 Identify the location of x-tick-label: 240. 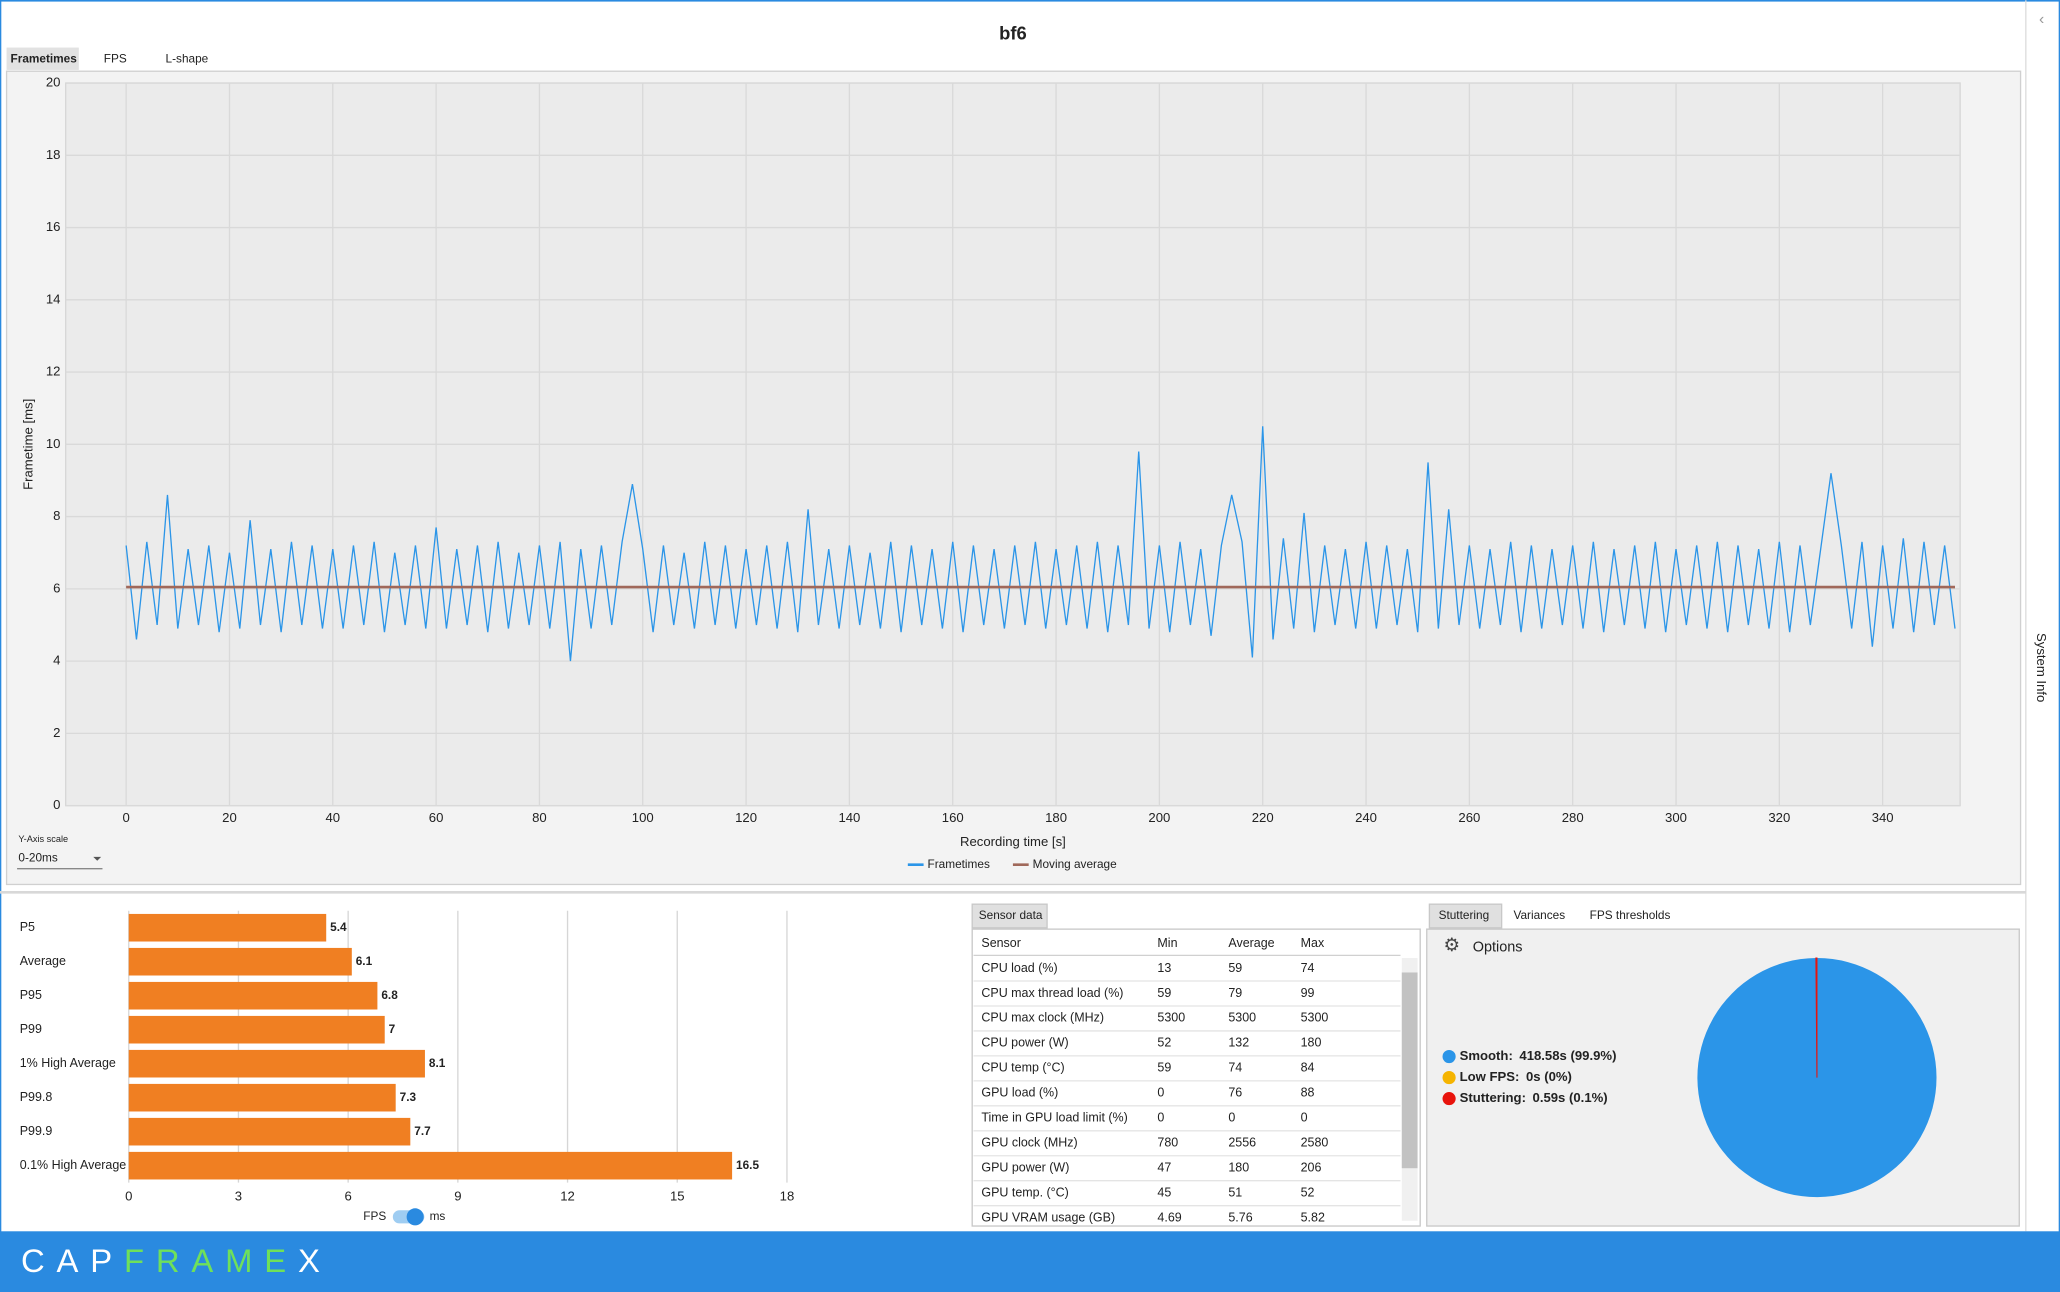
(1366, 817).